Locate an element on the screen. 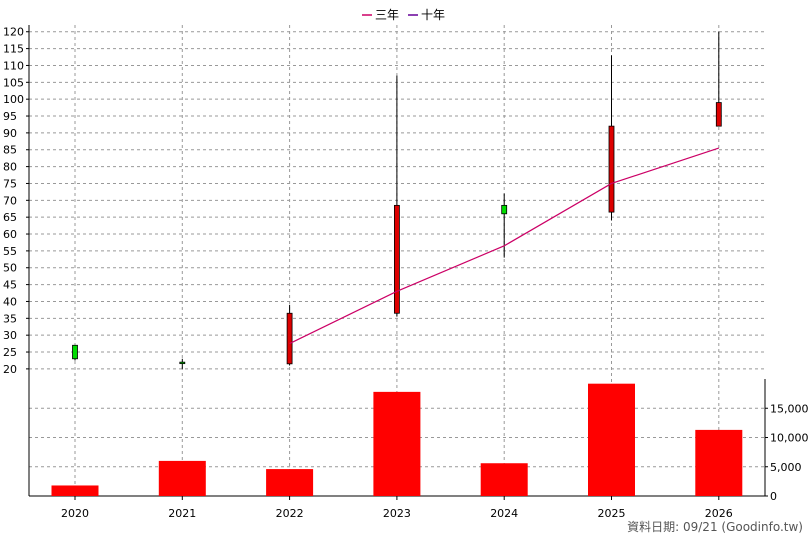  candle-body-2026 is located at coordinates (718, 114).